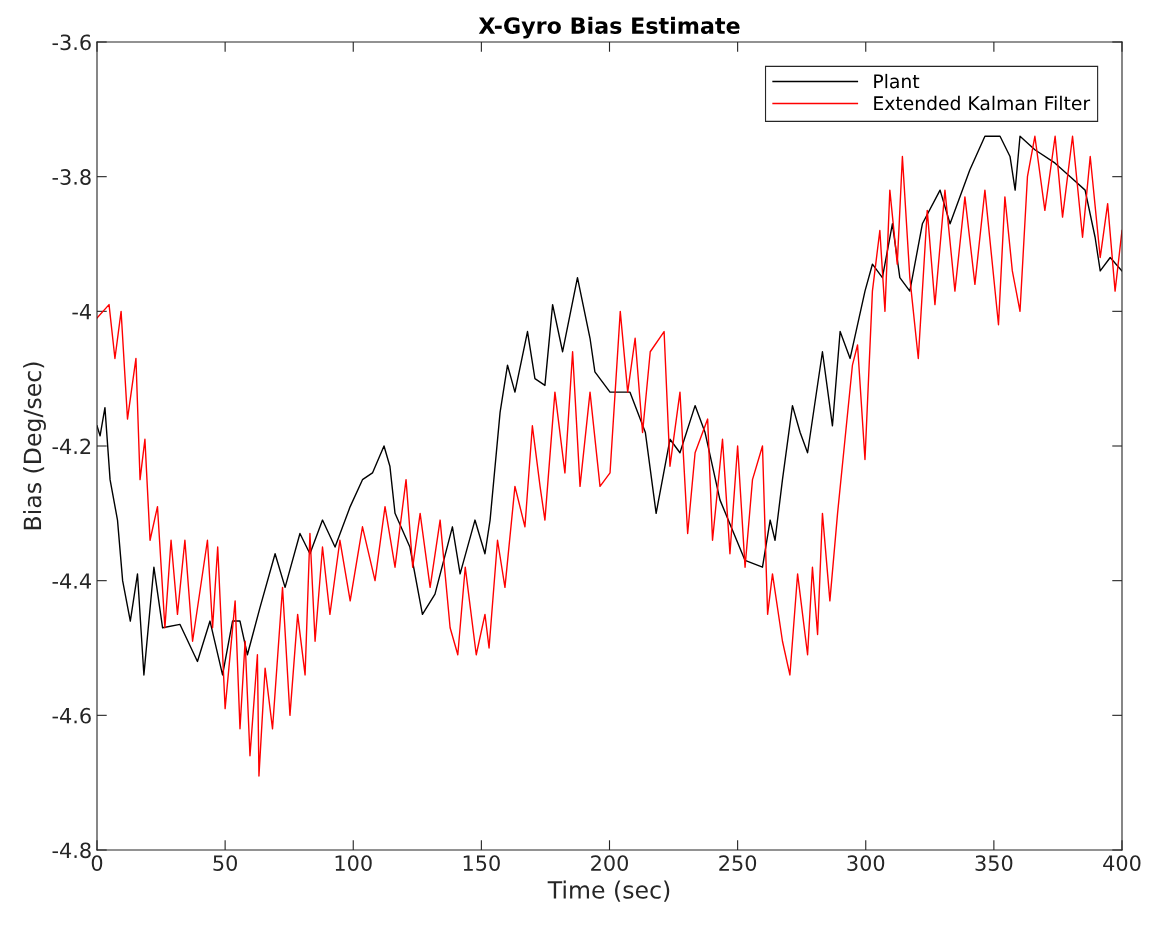 Image resolution: width=1152 pixels, height=926 pixels. Describe the element at coordinates (71, 581) in the screenshot. I see `y-tick-label: -4.4` at that location.